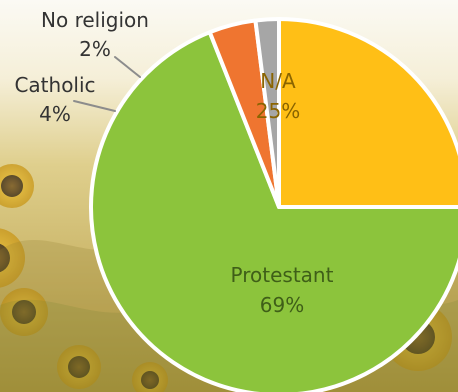  What do you see at coordinates (282, 290) in the screenshot?
I see `slice-label-protestant: Protestant 69%` at bounding box center [282, 290].